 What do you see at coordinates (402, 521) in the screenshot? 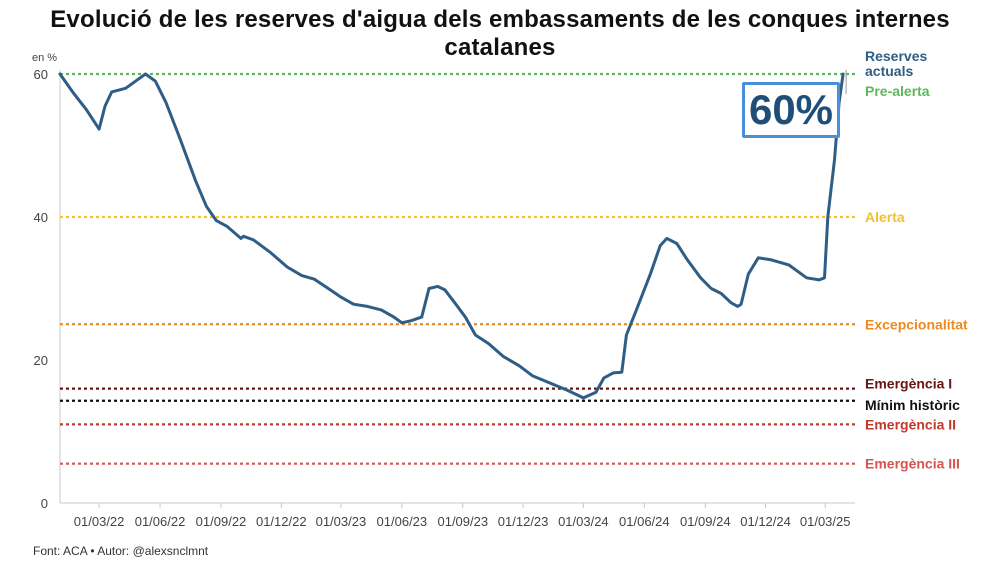
I see `x-tick-label: 01/06/23` at bounding box center [402, 521].